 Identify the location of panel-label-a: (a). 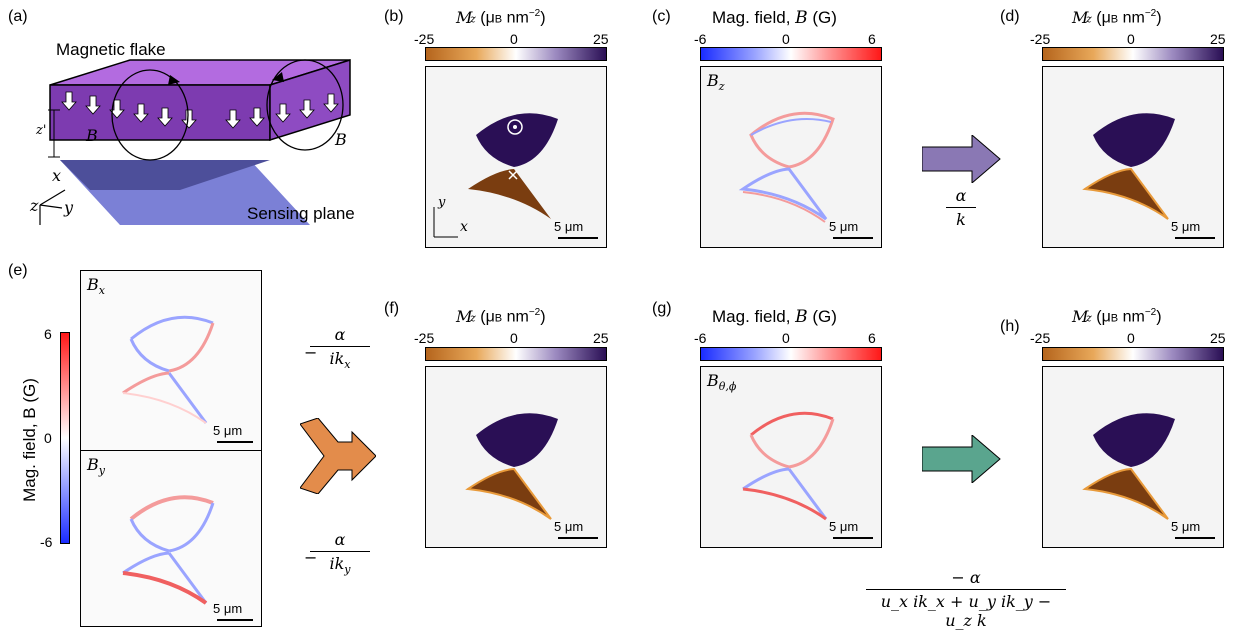
(18, 16).